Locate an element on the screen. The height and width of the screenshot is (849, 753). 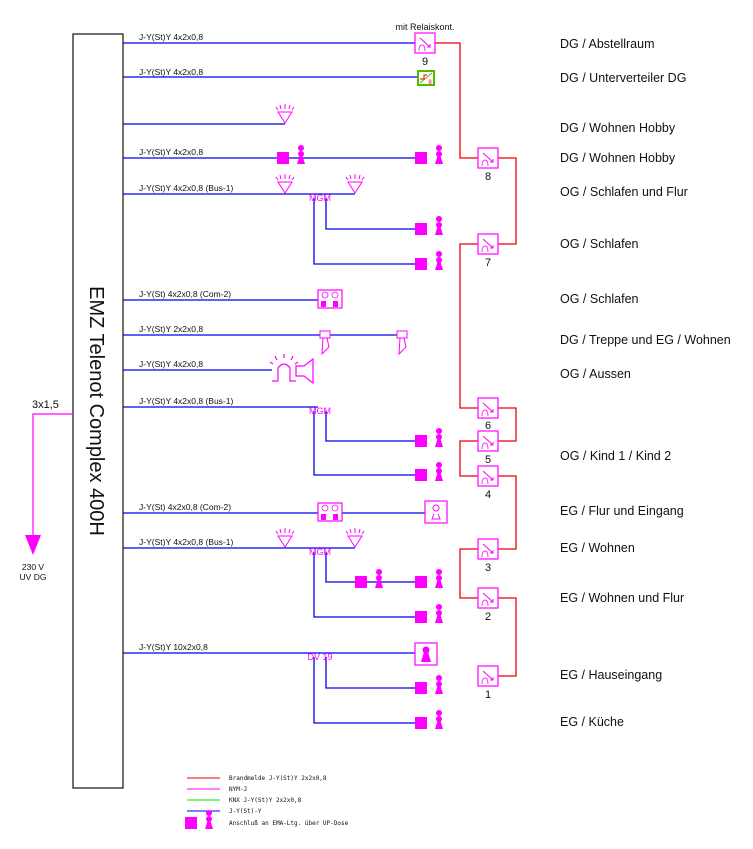
alarm-panel is located at coordinates (98, 411).